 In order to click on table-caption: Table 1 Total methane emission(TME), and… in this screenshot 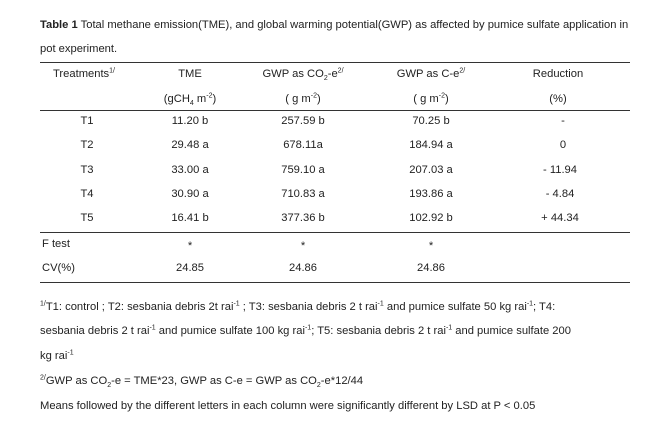, I will do `click(340, 37)`.